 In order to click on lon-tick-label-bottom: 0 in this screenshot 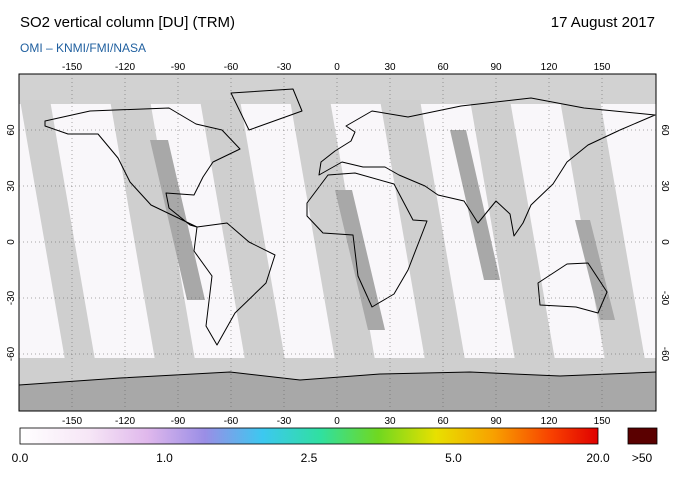, I will do `click(337, 421)`.